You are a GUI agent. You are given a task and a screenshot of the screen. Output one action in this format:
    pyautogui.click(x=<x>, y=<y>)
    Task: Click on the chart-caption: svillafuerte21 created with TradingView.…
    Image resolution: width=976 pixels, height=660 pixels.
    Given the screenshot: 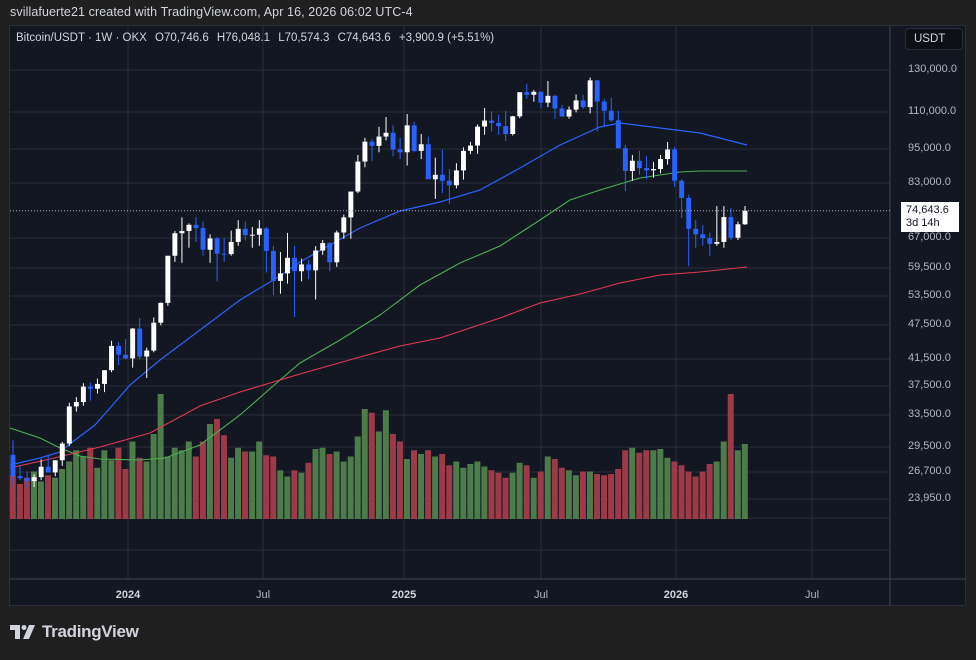 What is the action you would take?
    pyautogui.click(x=211, y=12)
    